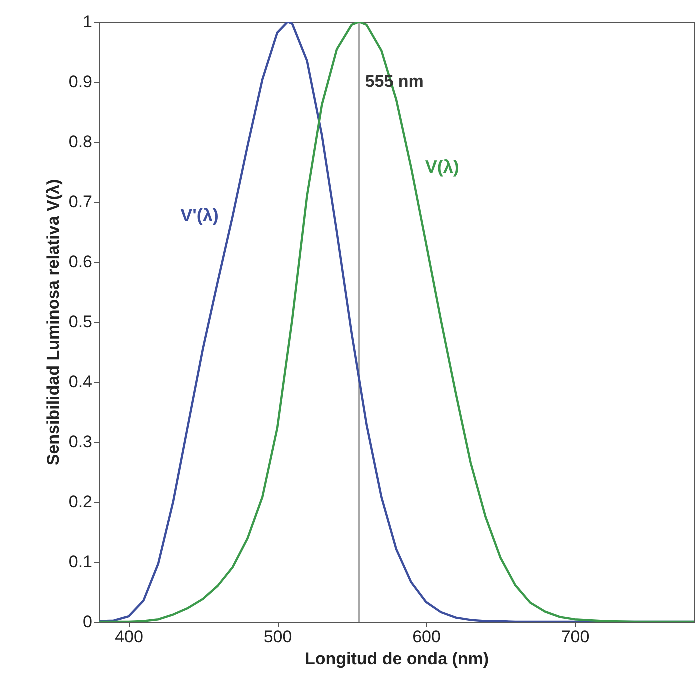  Describe the element at coordinates (87, 622) in the screenshot. I see `y-tick-label: 0` at that location.